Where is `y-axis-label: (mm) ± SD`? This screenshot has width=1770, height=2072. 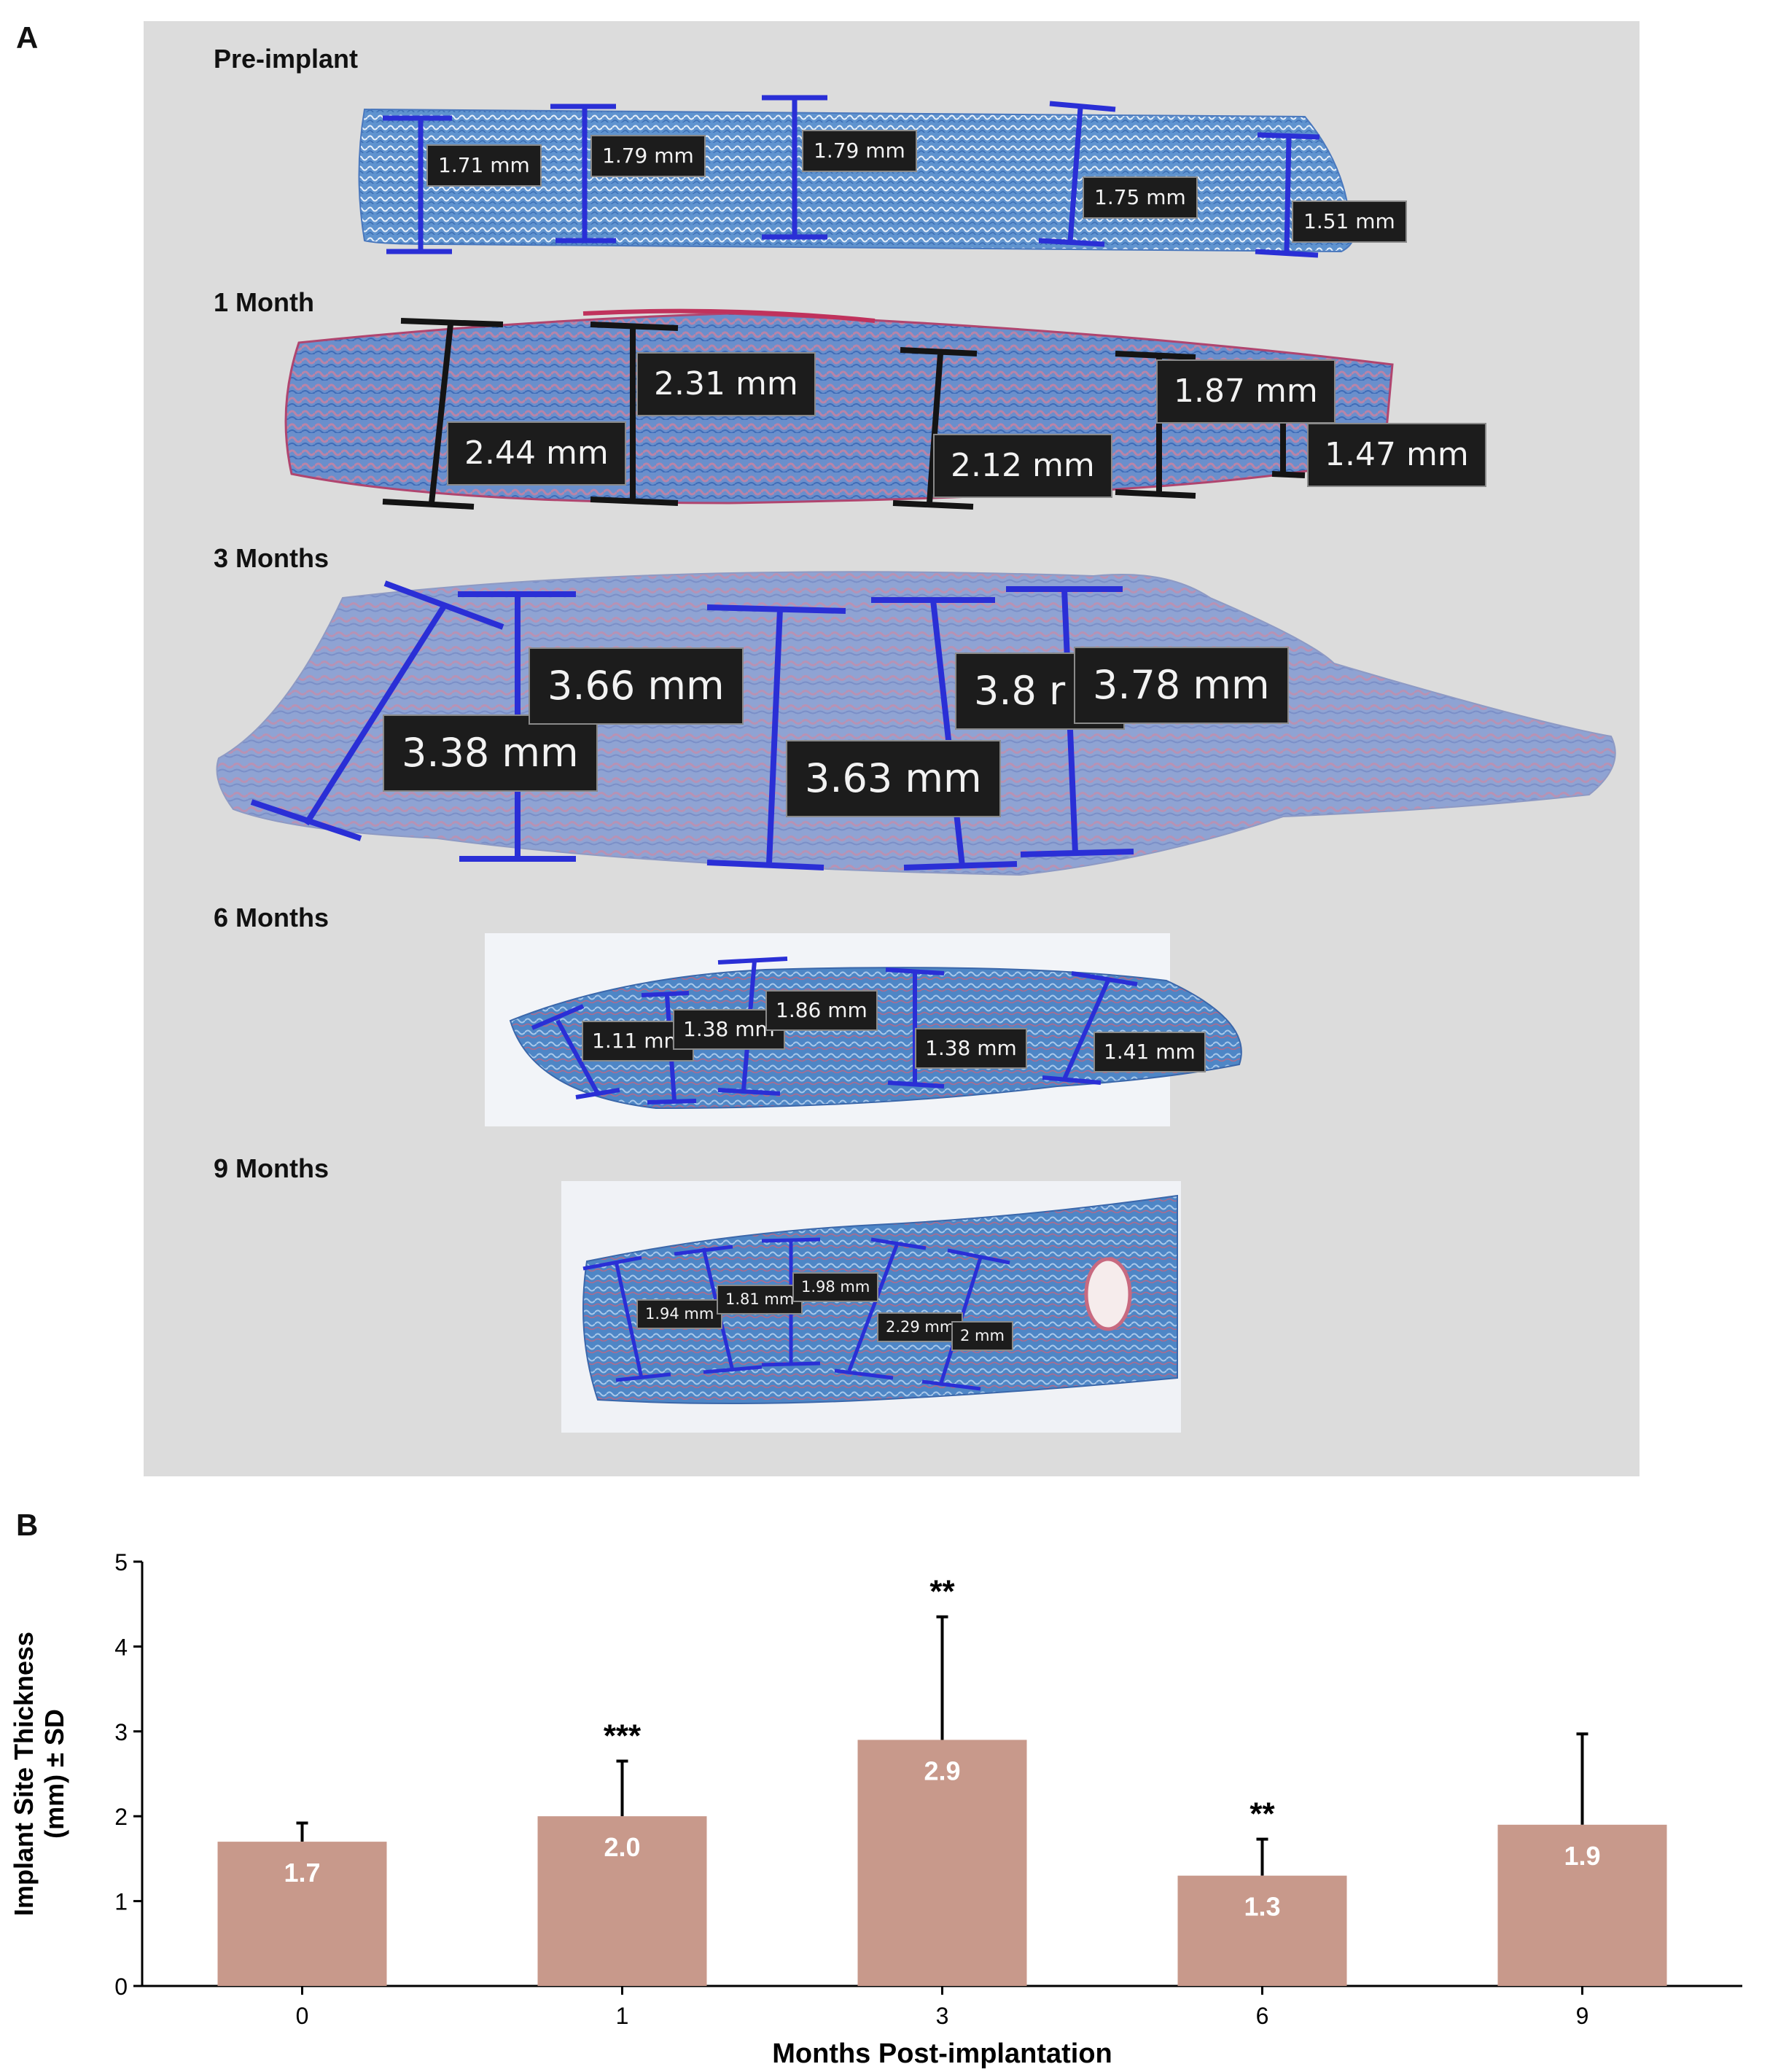 y-axis-label: (mm) ± SD is located at coordinates (54, 1774).